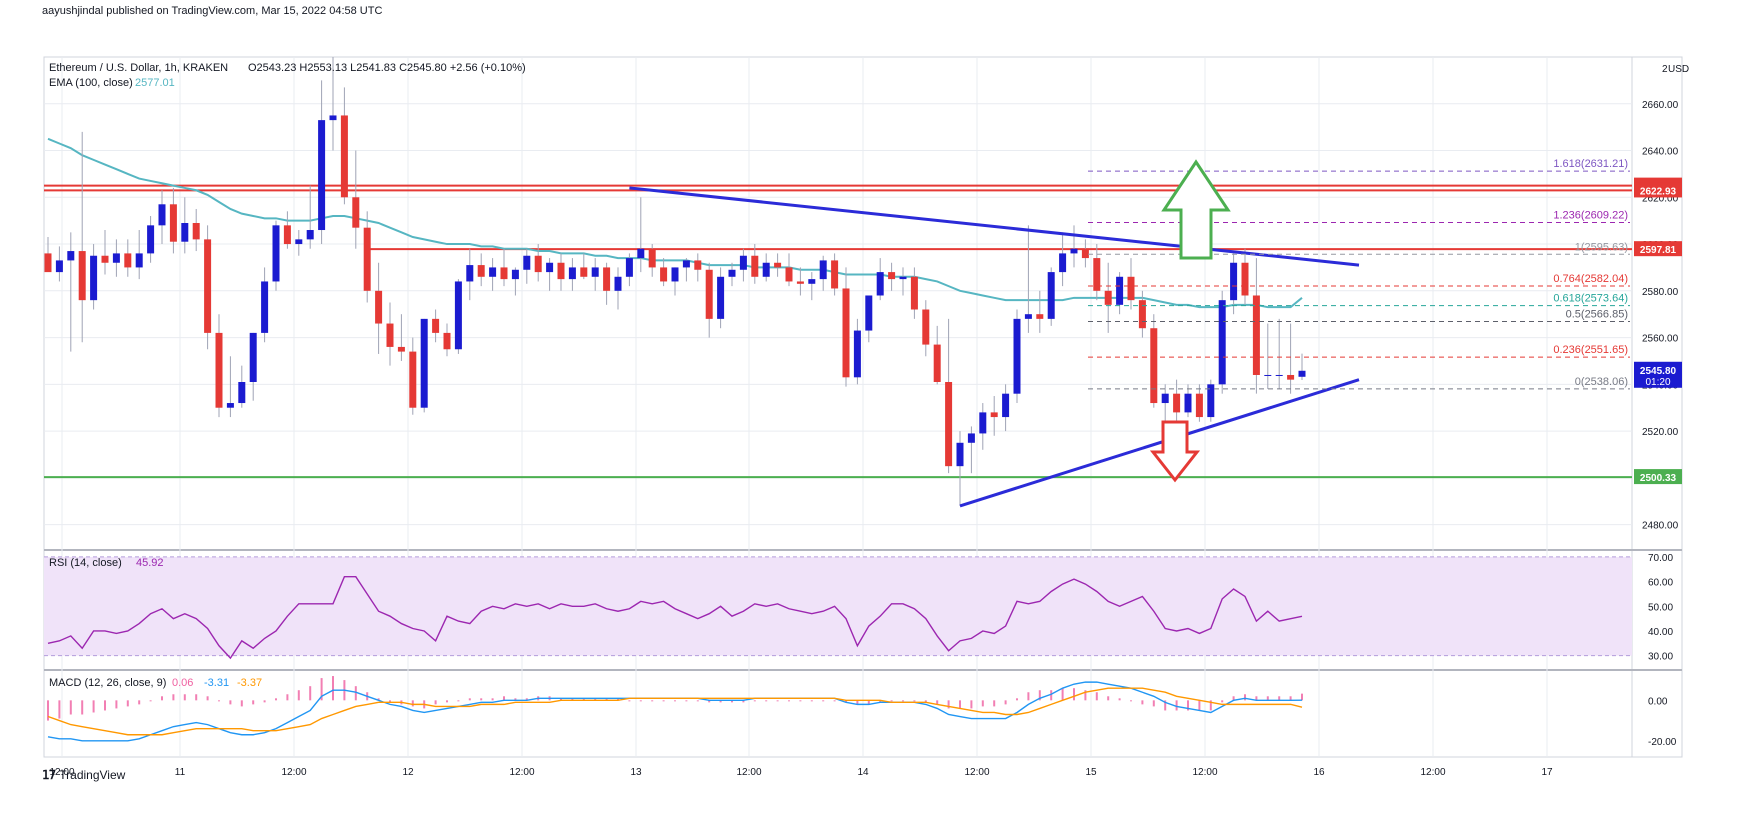 The height and width of the screenshot is (820, 1738). Describe the element at coordinates (1660, 339) in the screenshot. I see `price-tick-label: 2560.00` at that location.